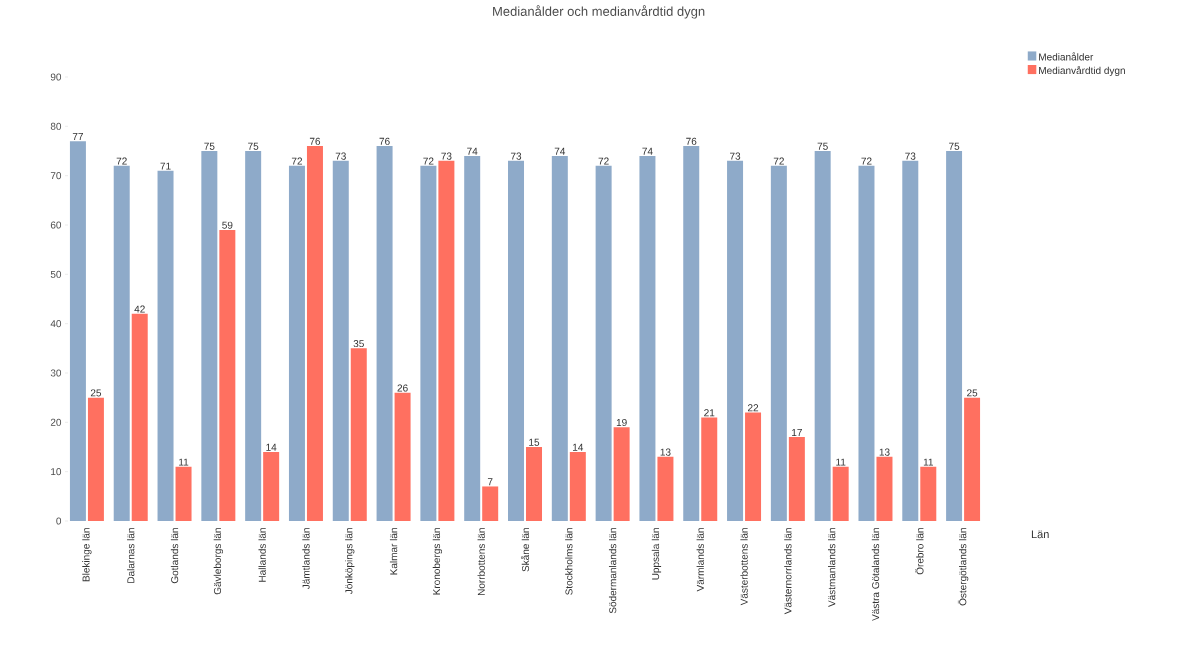 The image size is (1181, 666). I want to click on data-label: 35, so click(358, 344).